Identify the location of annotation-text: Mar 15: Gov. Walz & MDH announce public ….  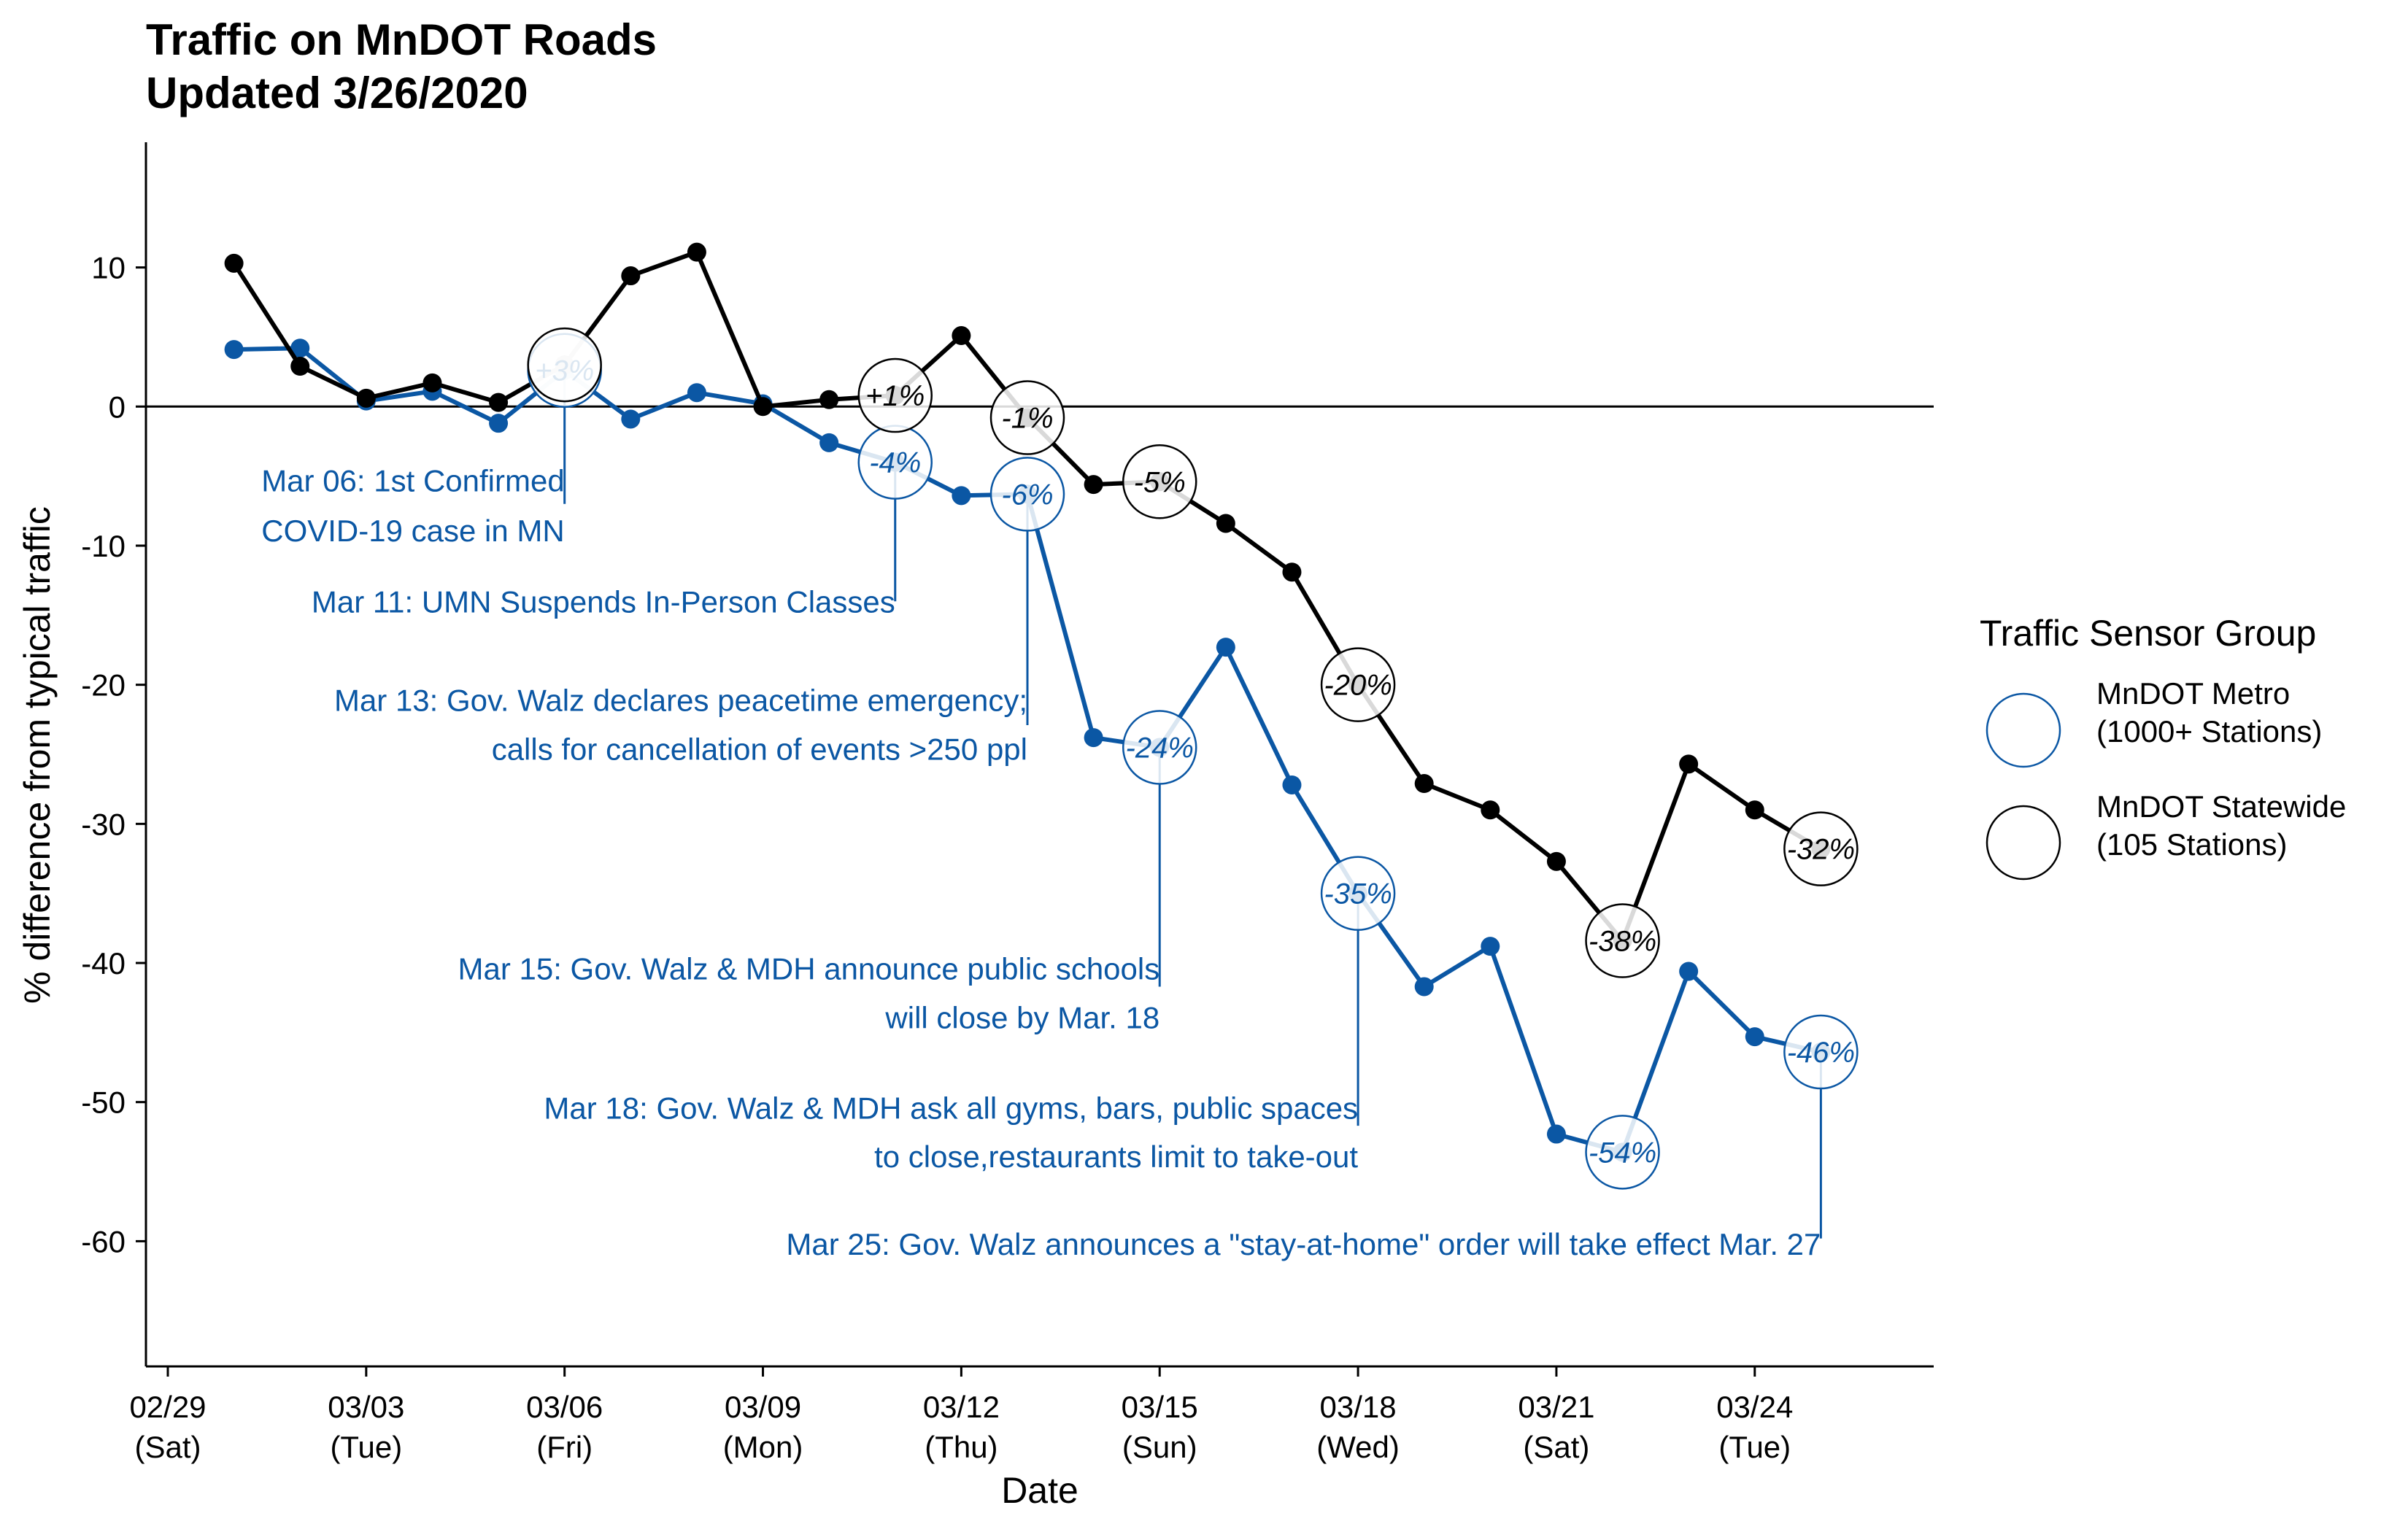
(808, 969).